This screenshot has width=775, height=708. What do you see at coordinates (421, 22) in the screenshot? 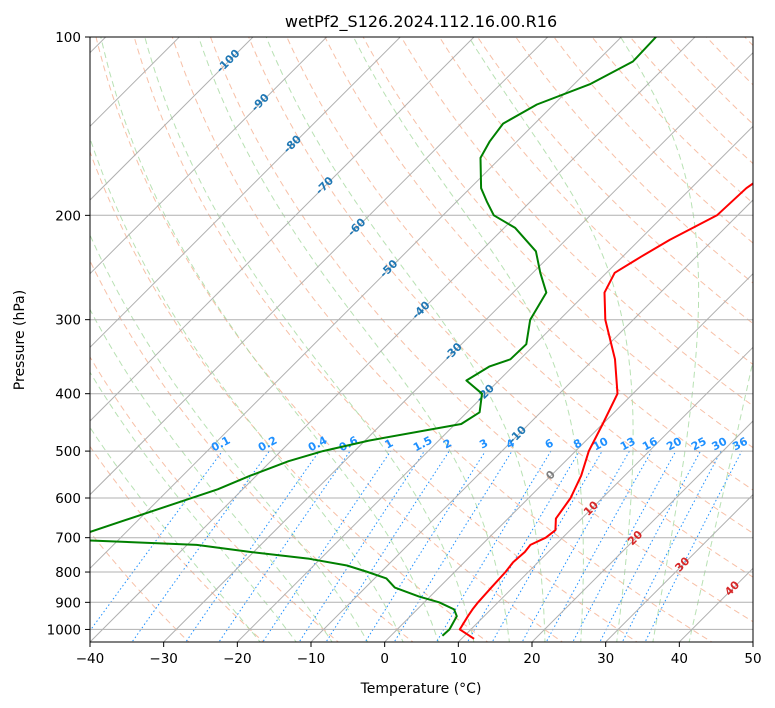
I see `chart-title: wetPf2_S126.2024.112.16.00.R16` at bounding box center [421, 22].